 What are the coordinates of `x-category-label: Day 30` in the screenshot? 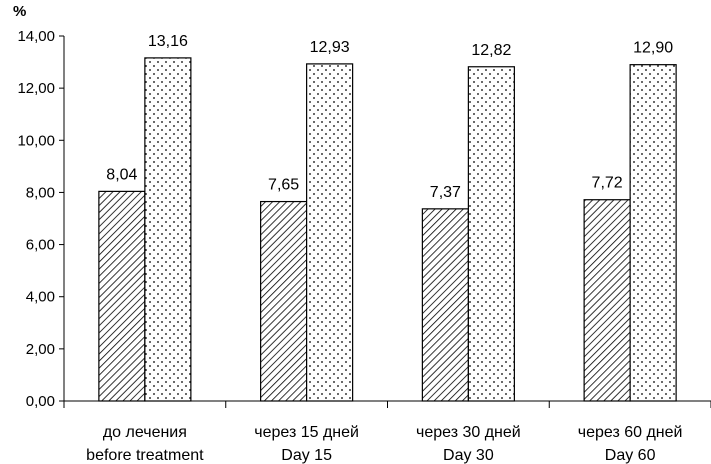 It's located at (468, 455).